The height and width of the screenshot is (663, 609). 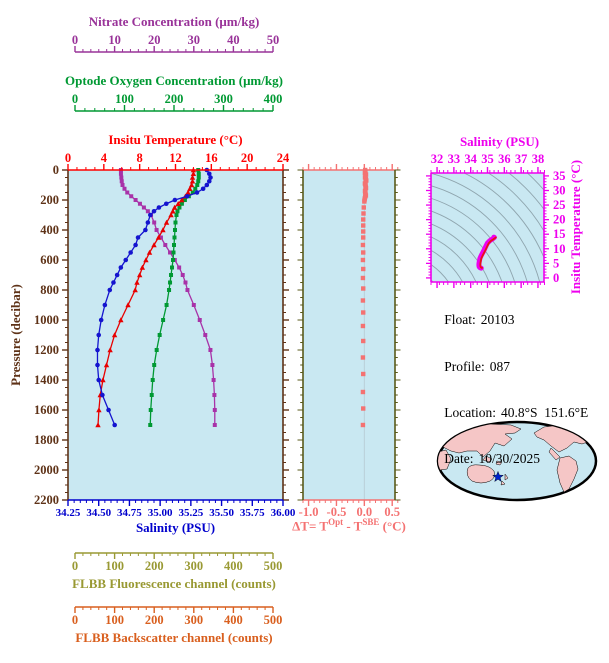 I want to click on svg-text: -0.5, so click(x=337, y=512).